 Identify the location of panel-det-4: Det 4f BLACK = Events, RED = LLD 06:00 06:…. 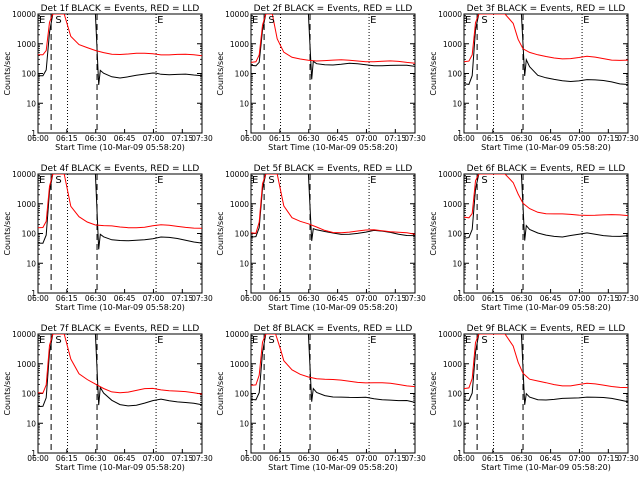
(108, 238).